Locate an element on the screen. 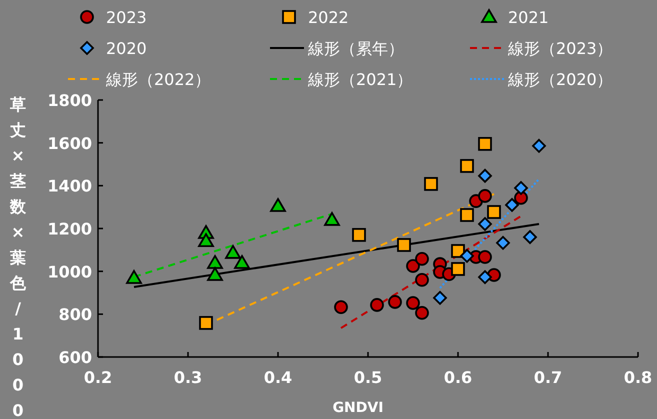 The image size is (657, 419). x-tick-label: 0.2 is located at coordinates (98, 377).